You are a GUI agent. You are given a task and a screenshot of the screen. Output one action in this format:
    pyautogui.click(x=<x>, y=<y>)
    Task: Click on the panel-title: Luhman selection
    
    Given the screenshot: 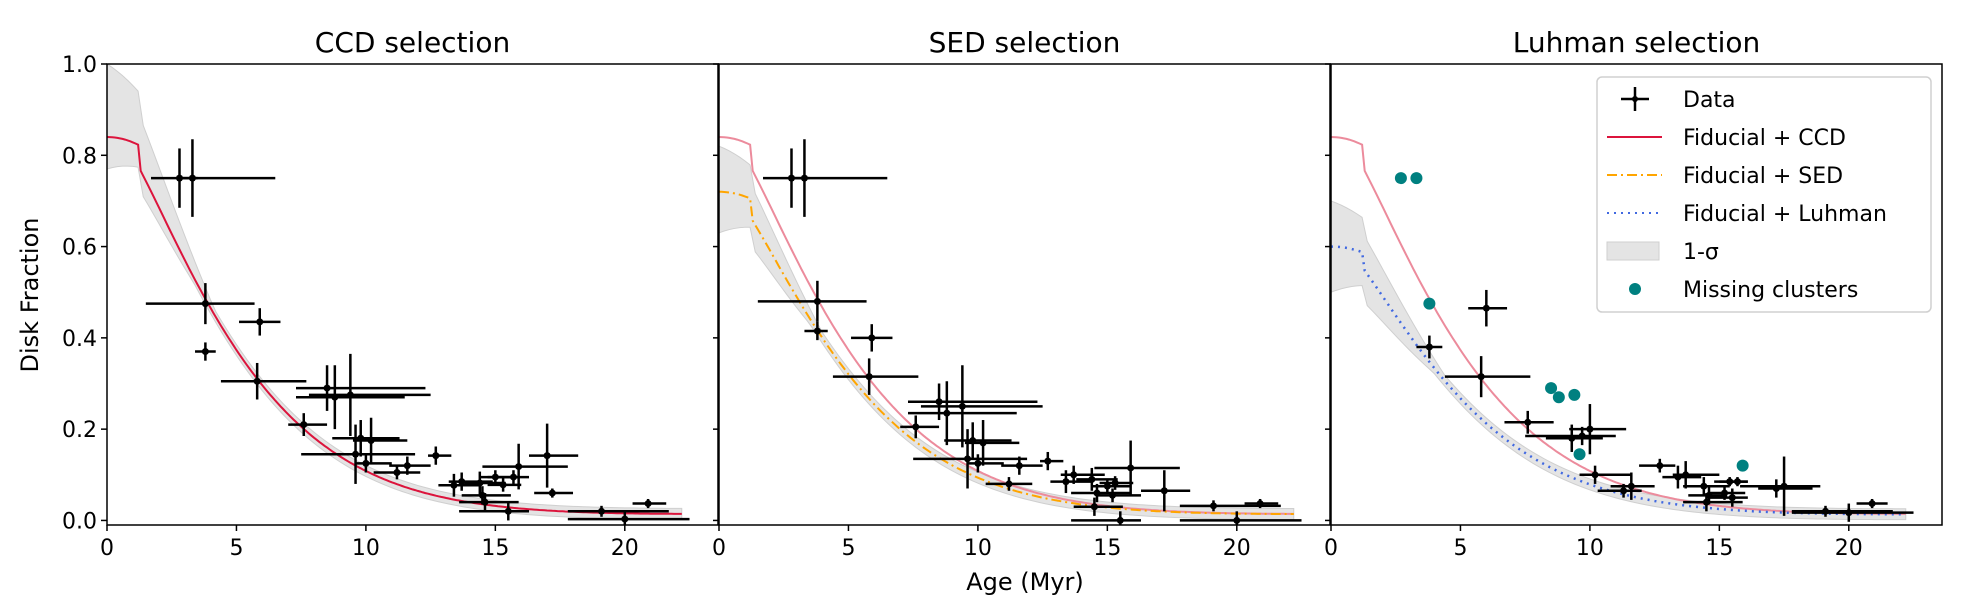 What is the action you would take?
    pyautogui.click(x=1637, y=42)
    